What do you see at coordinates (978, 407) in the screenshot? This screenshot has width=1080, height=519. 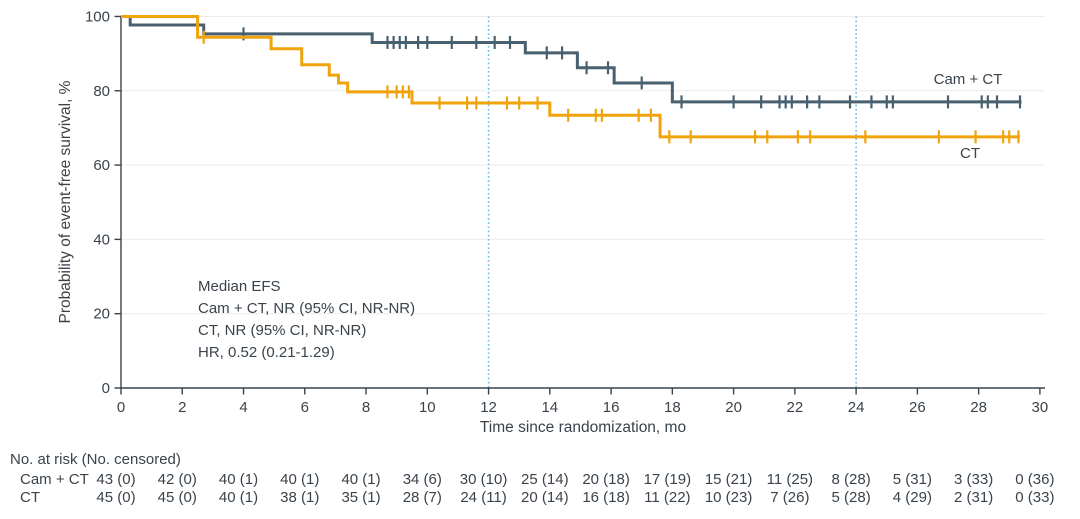 I see `x-tick-label-28: 28` at bounding box center [978, 407].